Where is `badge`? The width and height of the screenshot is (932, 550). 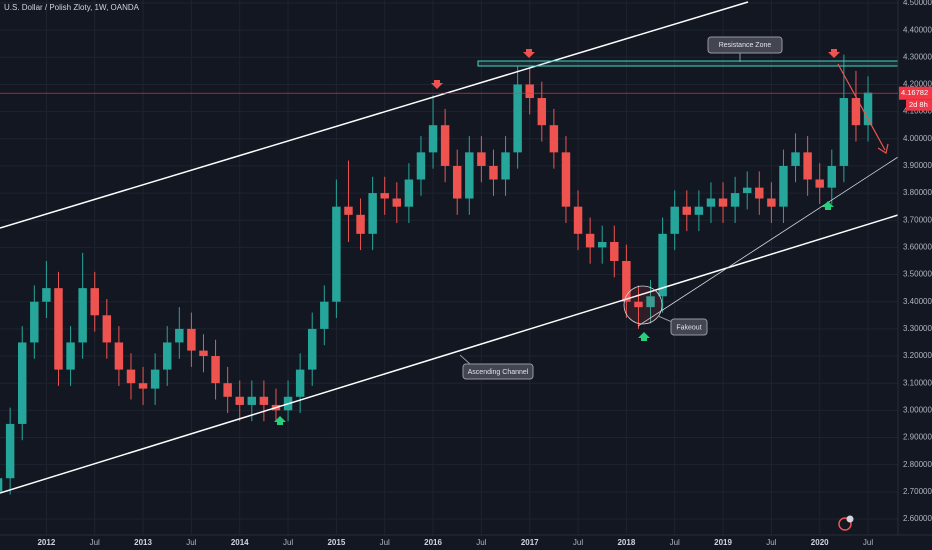 badge is located at coordinates (850, 519).